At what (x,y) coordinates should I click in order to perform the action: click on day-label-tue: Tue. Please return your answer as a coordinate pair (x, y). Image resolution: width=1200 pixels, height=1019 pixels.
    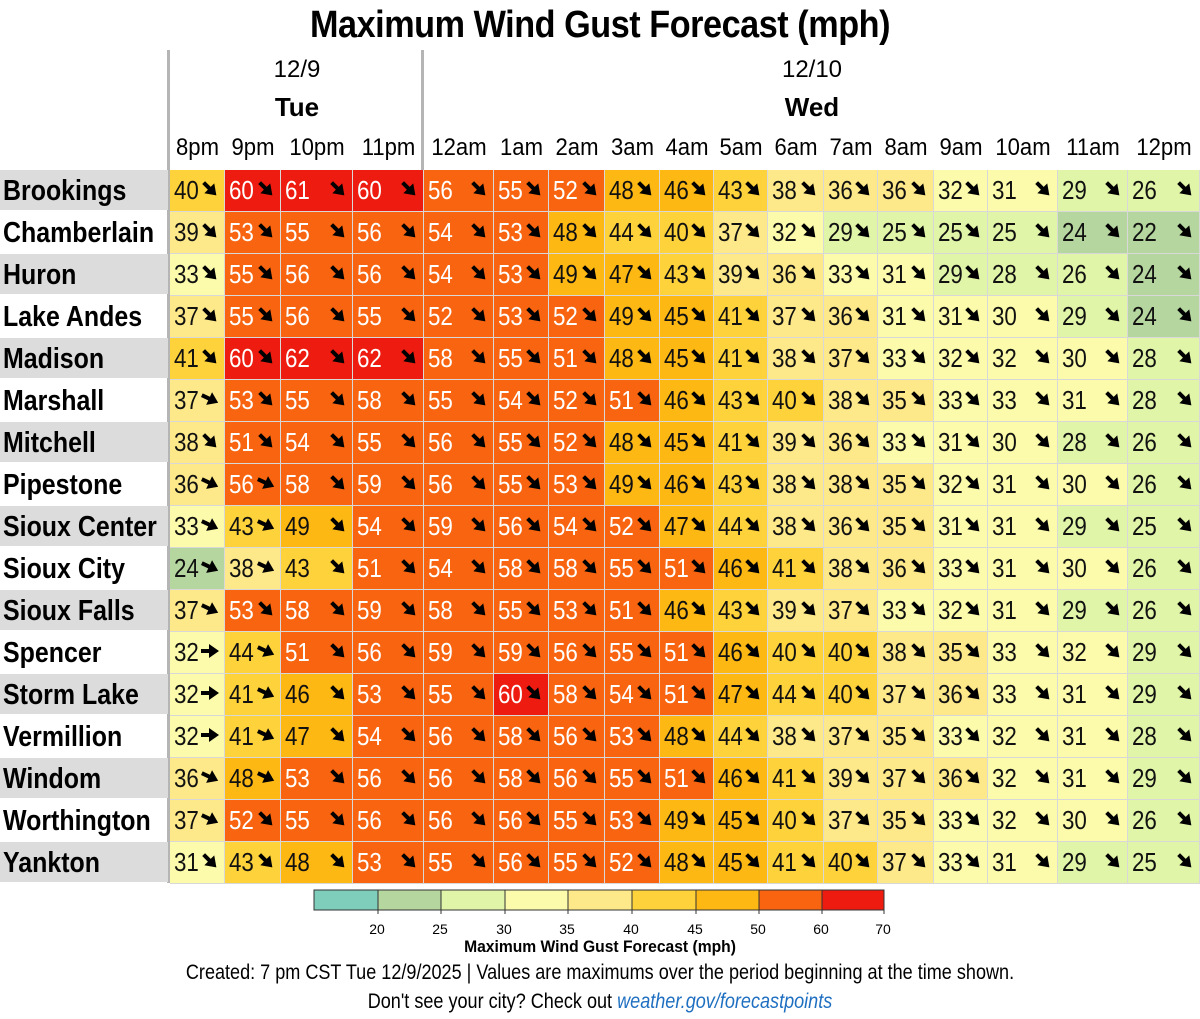
    Looking at the image, I should click on (297, 107).